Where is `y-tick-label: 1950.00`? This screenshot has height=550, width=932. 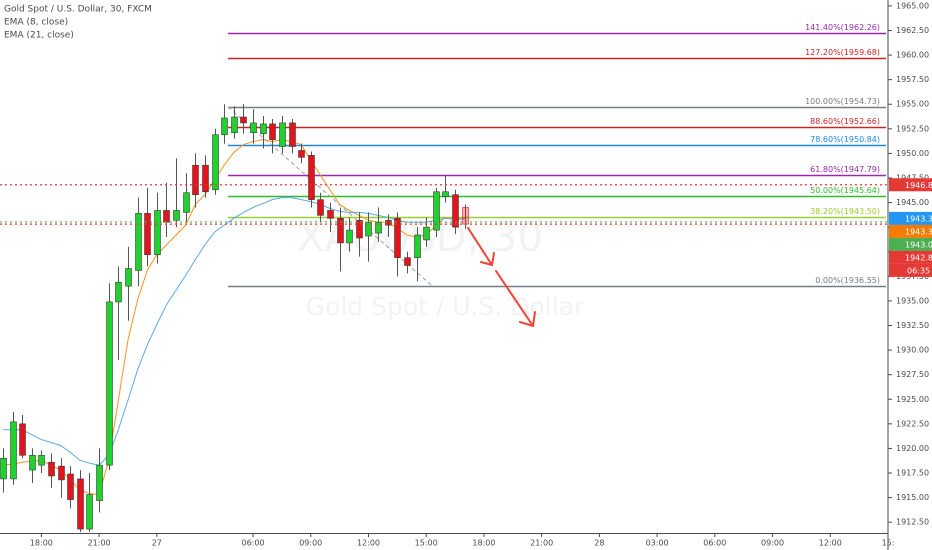
y-tick-label: 1950.00 is located at coordinates (912, 153).